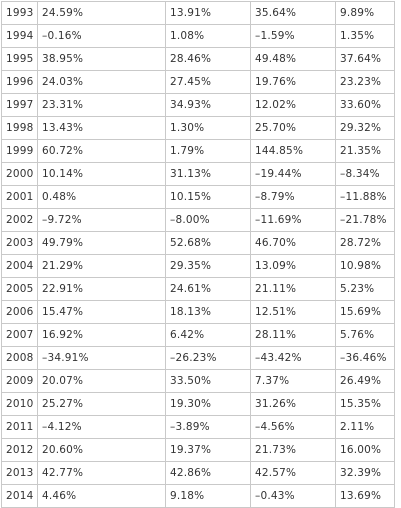  Describe the element at coordinates (19, 197) in the screenshot. I see `year-cell: 2001` at that location.